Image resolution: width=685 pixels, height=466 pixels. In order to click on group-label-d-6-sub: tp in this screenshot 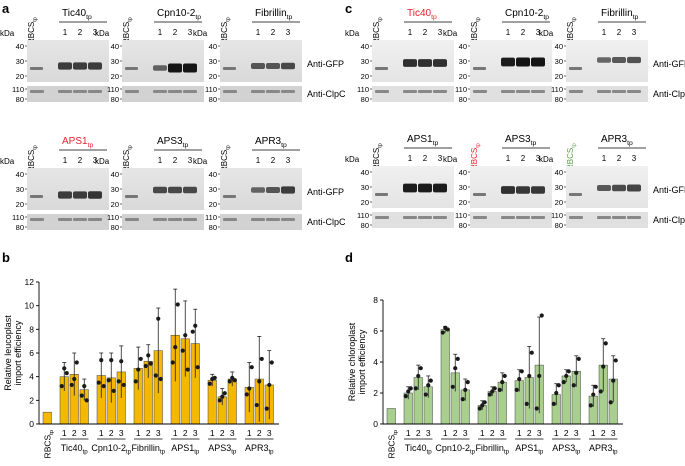, I will do `click(615, 452)`.